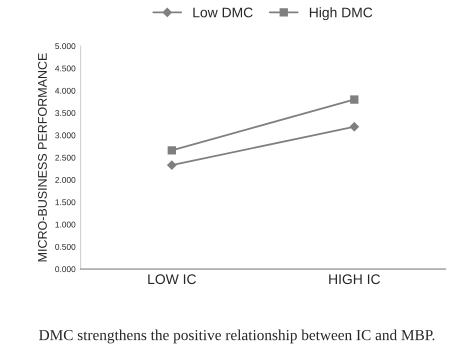  I want to click on y-tick-label: 2.000, so click(65, 180).